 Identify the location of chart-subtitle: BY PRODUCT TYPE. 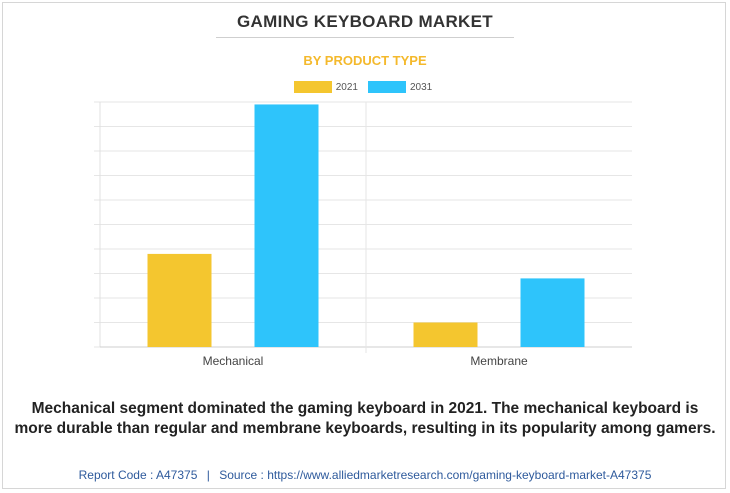
(365, 60).